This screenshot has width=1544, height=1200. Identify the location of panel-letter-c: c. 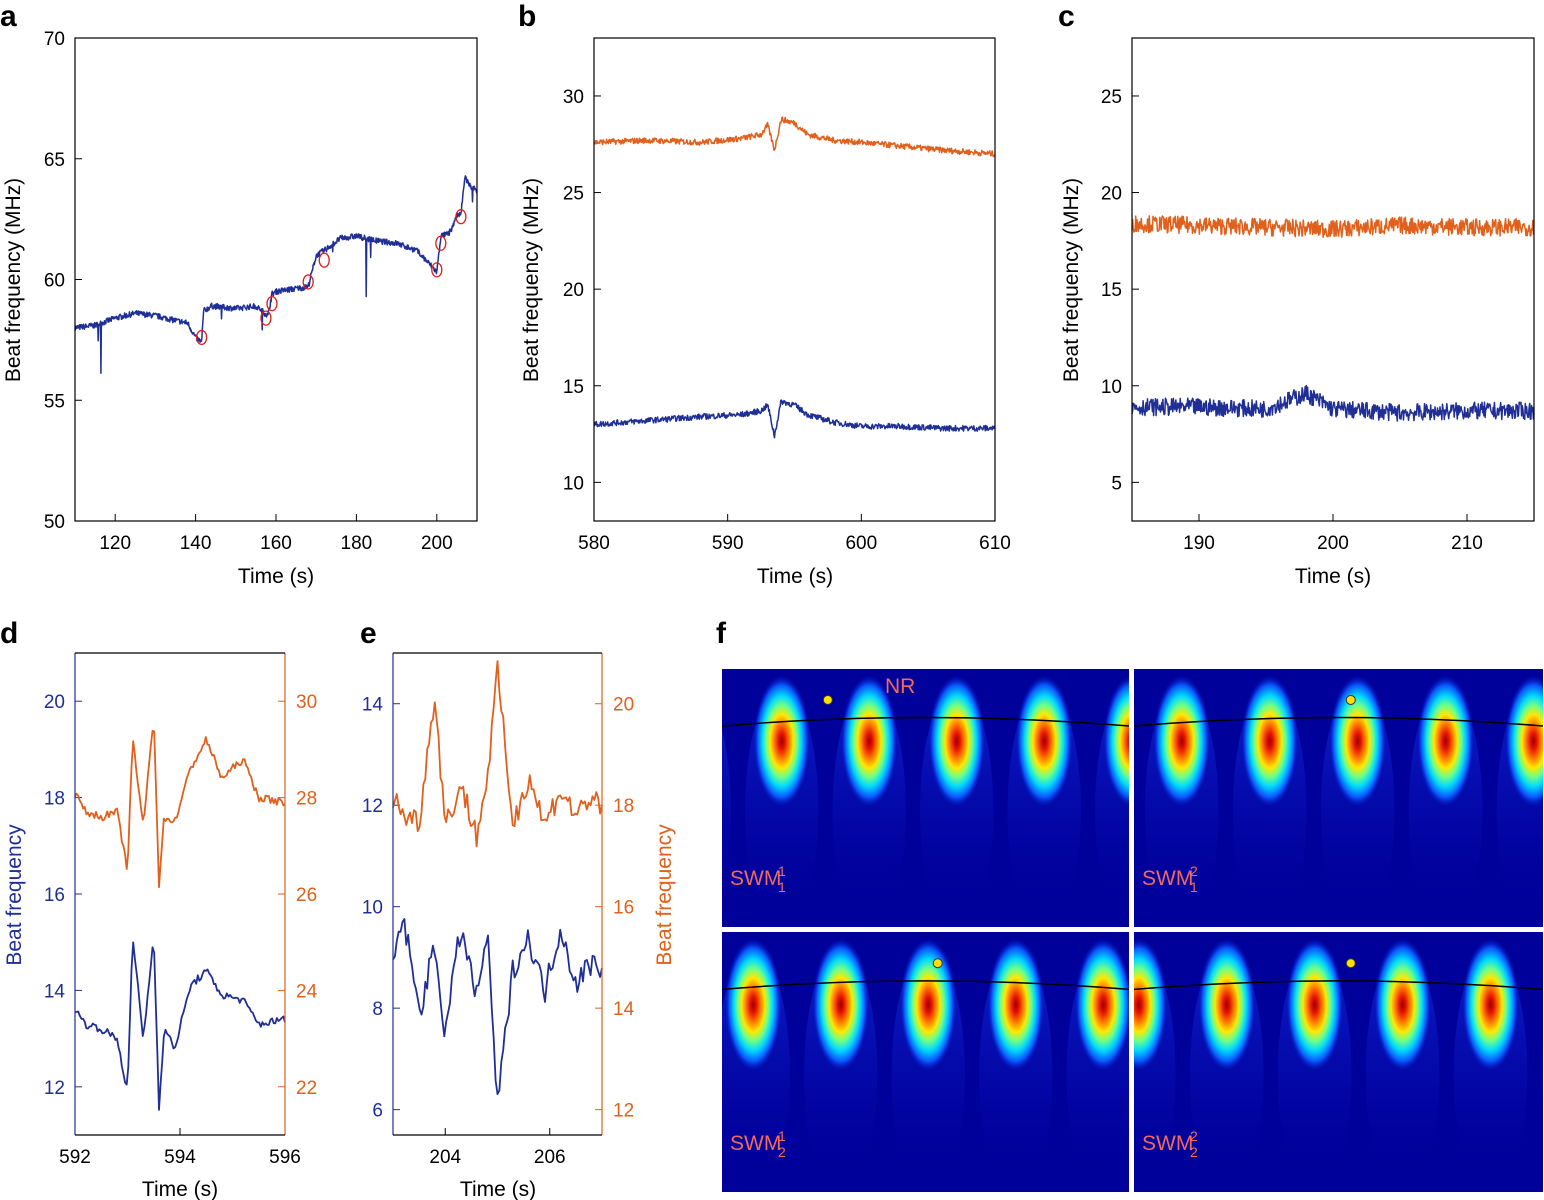
(1066, 16).